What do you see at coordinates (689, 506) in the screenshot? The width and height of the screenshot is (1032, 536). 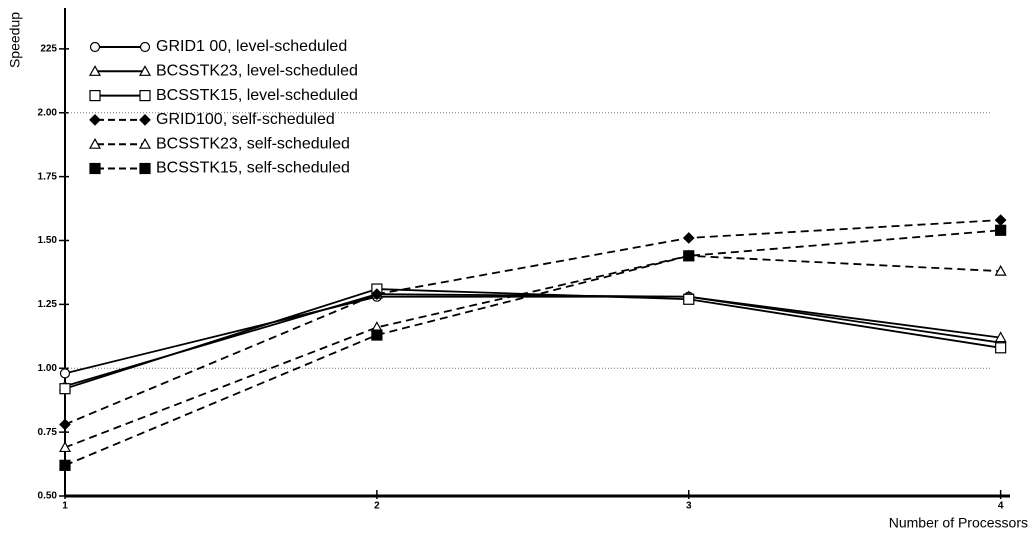 I see `x-tick-label: 3` at bounding box center [689, 506].